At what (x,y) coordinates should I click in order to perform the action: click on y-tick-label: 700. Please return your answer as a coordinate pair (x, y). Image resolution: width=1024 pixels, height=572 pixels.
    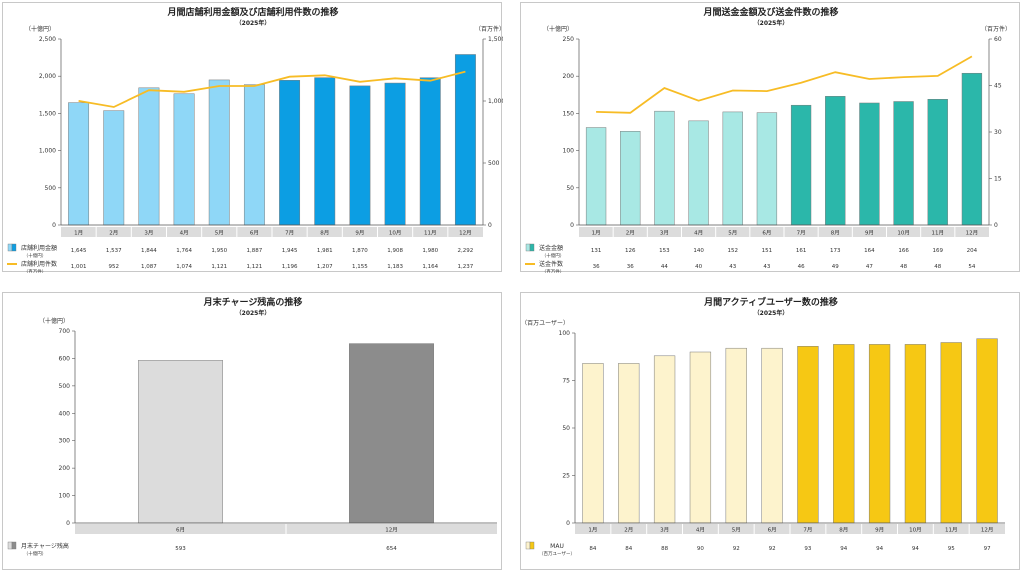
    Looking at the image, I should click on (65, 331).